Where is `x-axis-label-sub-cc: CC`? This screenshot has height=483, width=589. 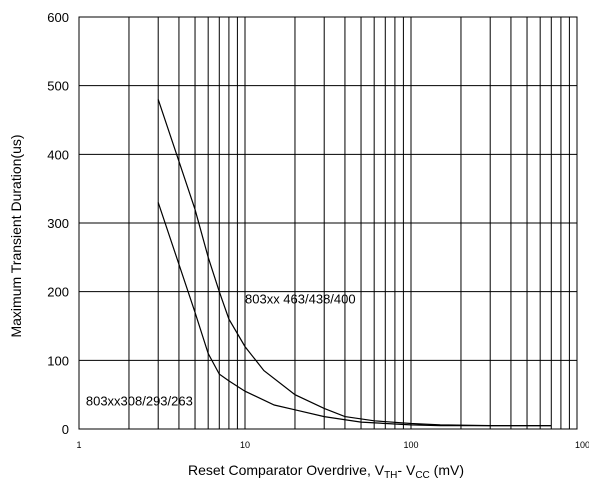 x-axis-label-sub-cc: CC is located at coordinates (422, 475).